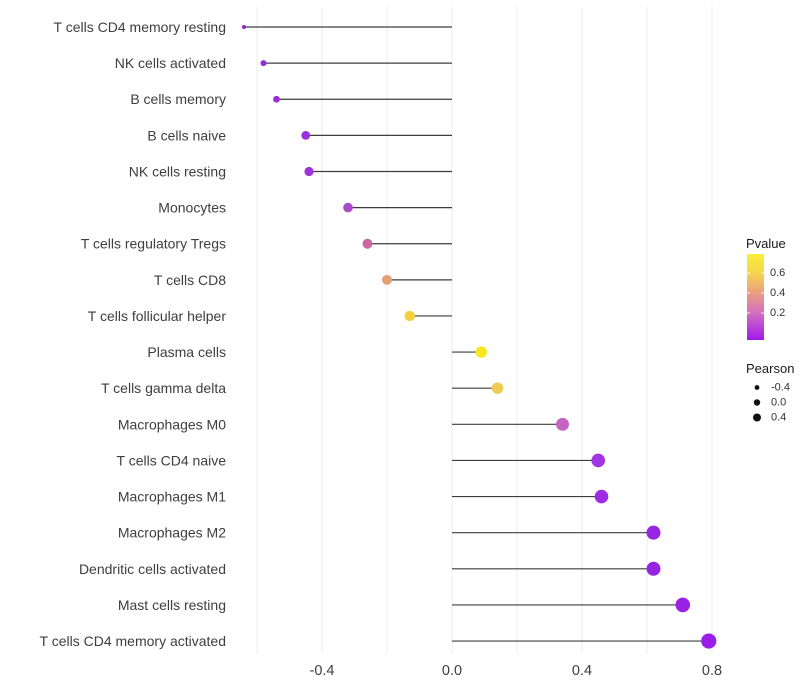  Describe the element at coordinates (163, 388) in the screenshot. I see `y-axis-label: T cells gamma delta` at that location.